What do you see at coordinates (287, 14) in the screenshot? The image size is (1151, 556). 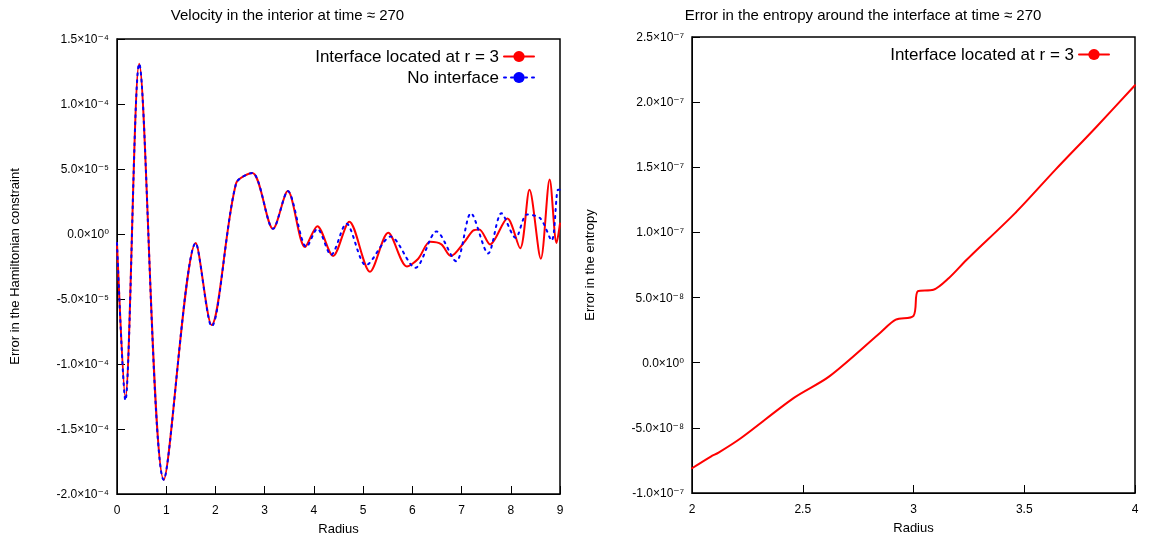 I see `chart-title: Velocity in the interior at time ≈ 270` at bounding box center [287, 14].